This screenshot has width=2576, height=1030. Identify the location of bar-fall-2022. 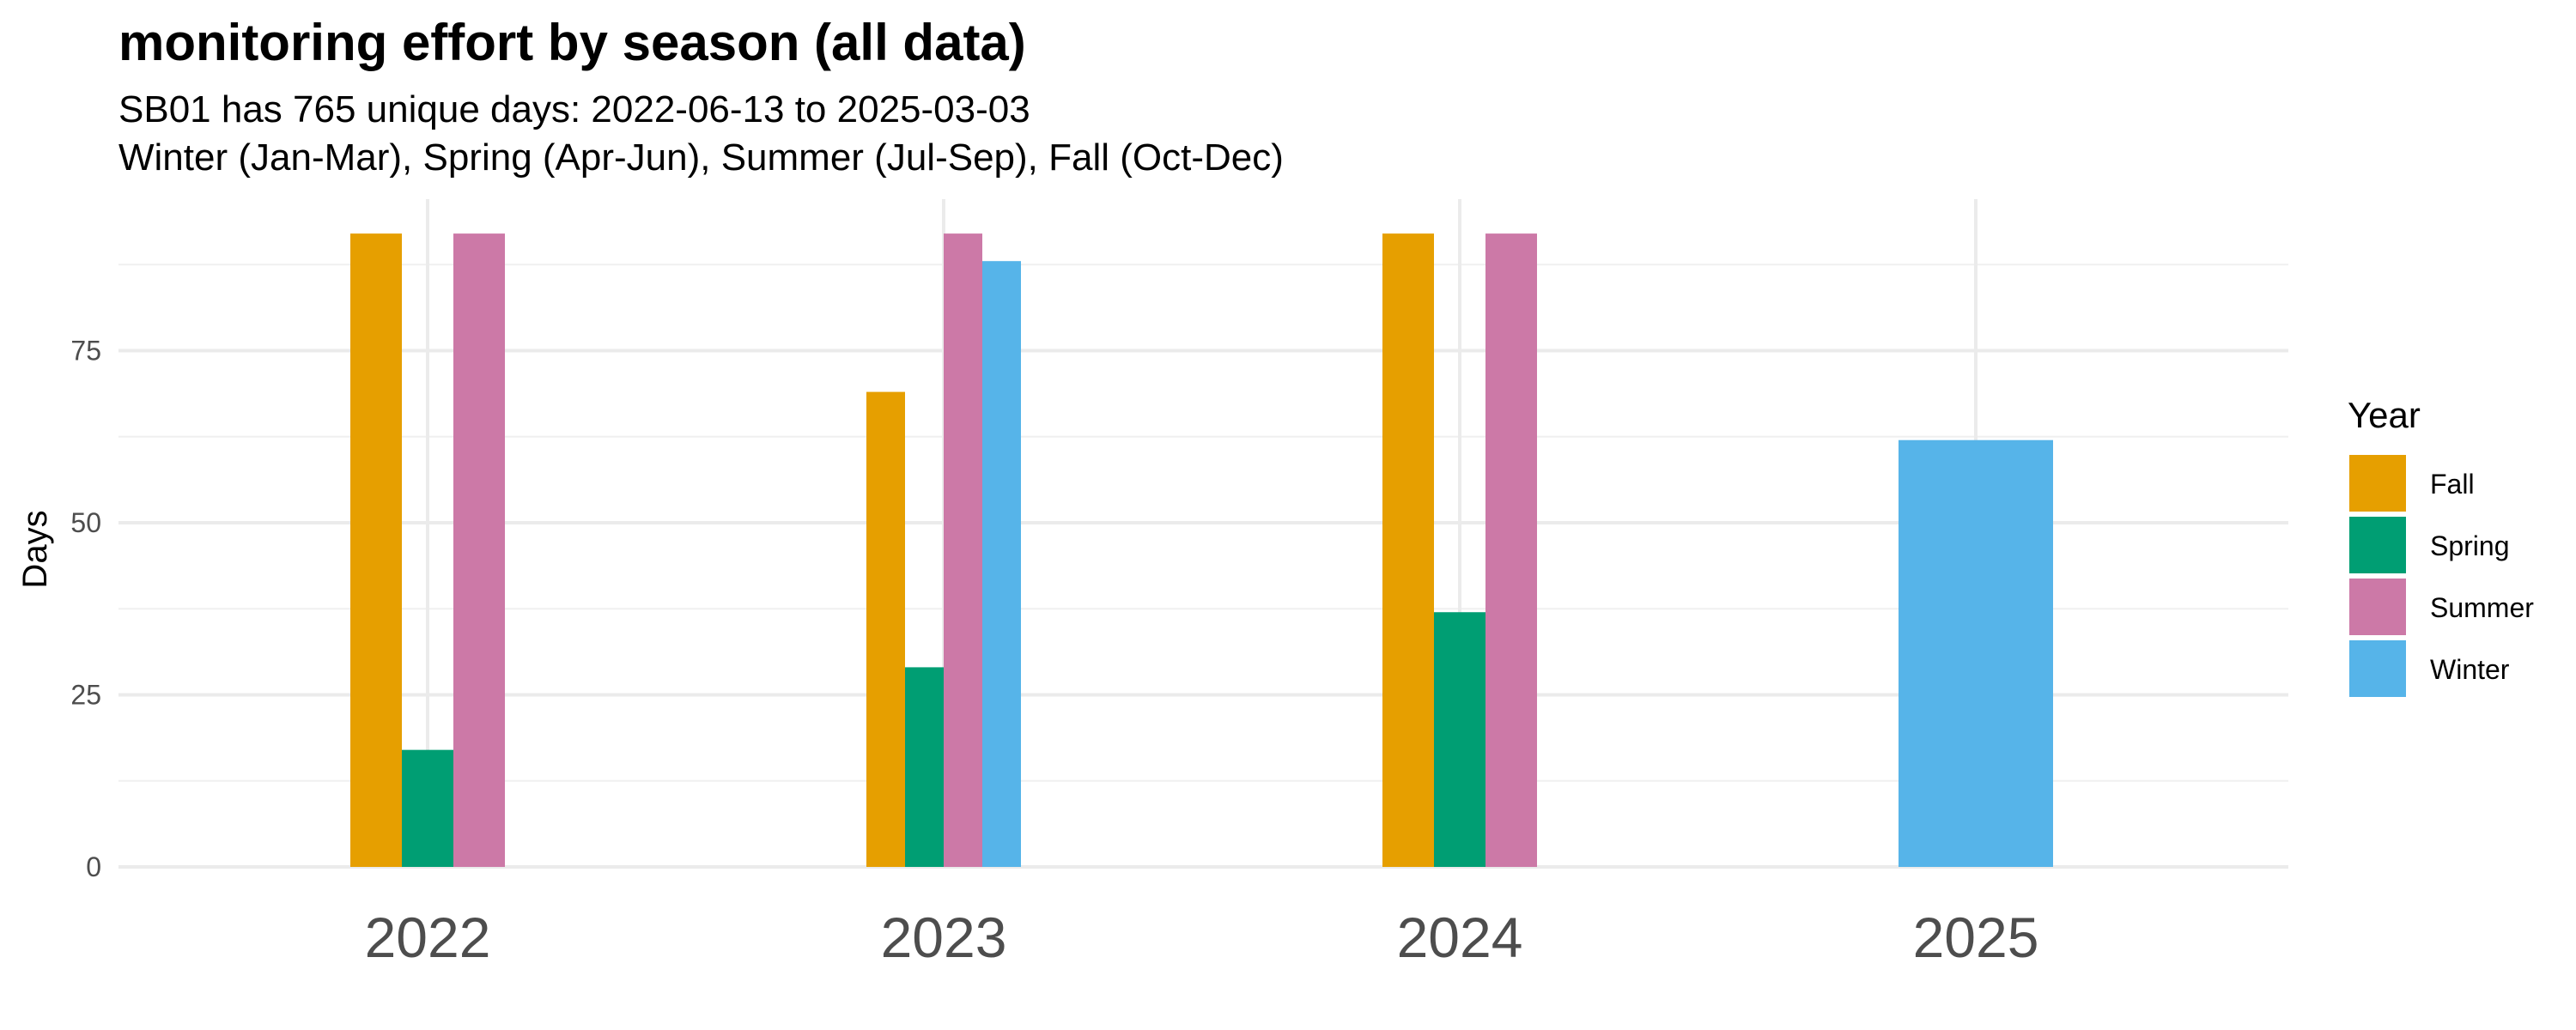
(376, 550).